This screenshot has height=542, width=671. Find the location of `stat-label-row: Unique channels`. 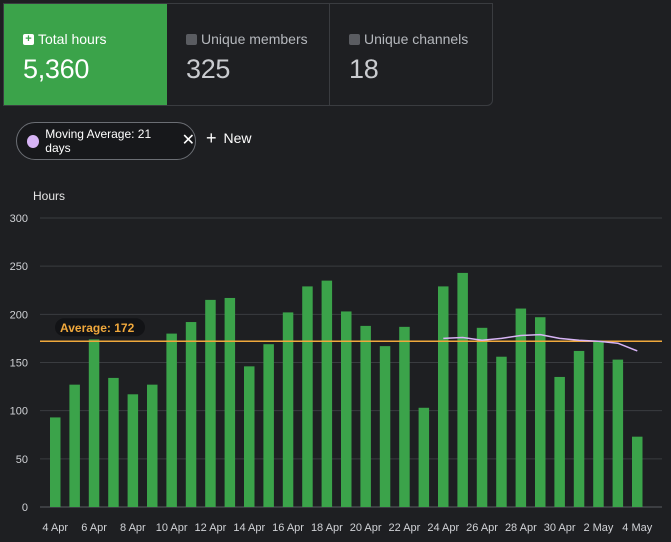

stat-label-row: Unique channels is located at coordinates (420, 39).